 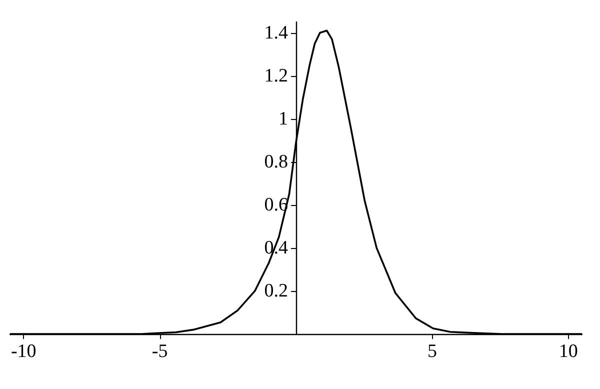 I want to click on y-tick-label: 0.2, so click(x=276, y=291).